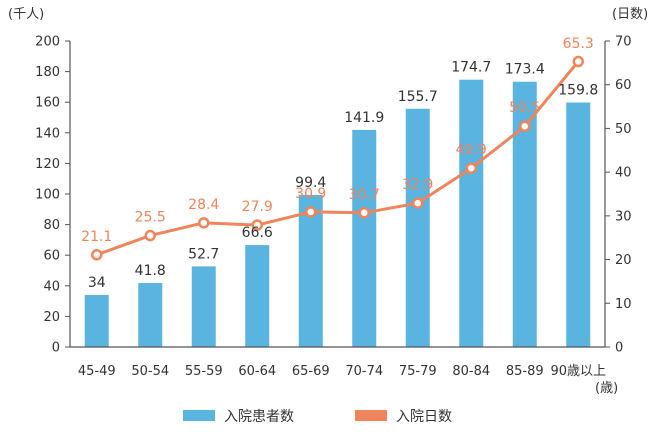 The height and width of the screenshot is (438, 660). I want to click on bar-value-label: 52.7, so click(203, 254).